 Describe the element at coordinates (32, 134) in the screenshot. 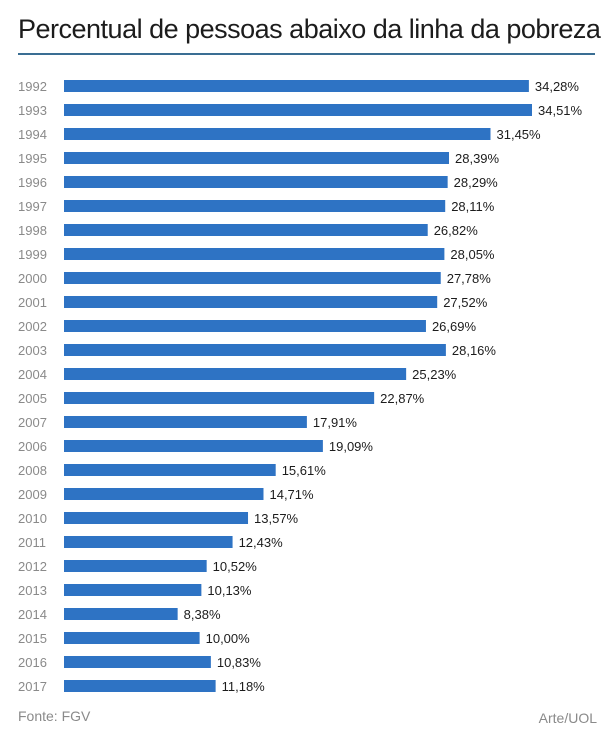

I see `year-label-1994: 1994` at that location.